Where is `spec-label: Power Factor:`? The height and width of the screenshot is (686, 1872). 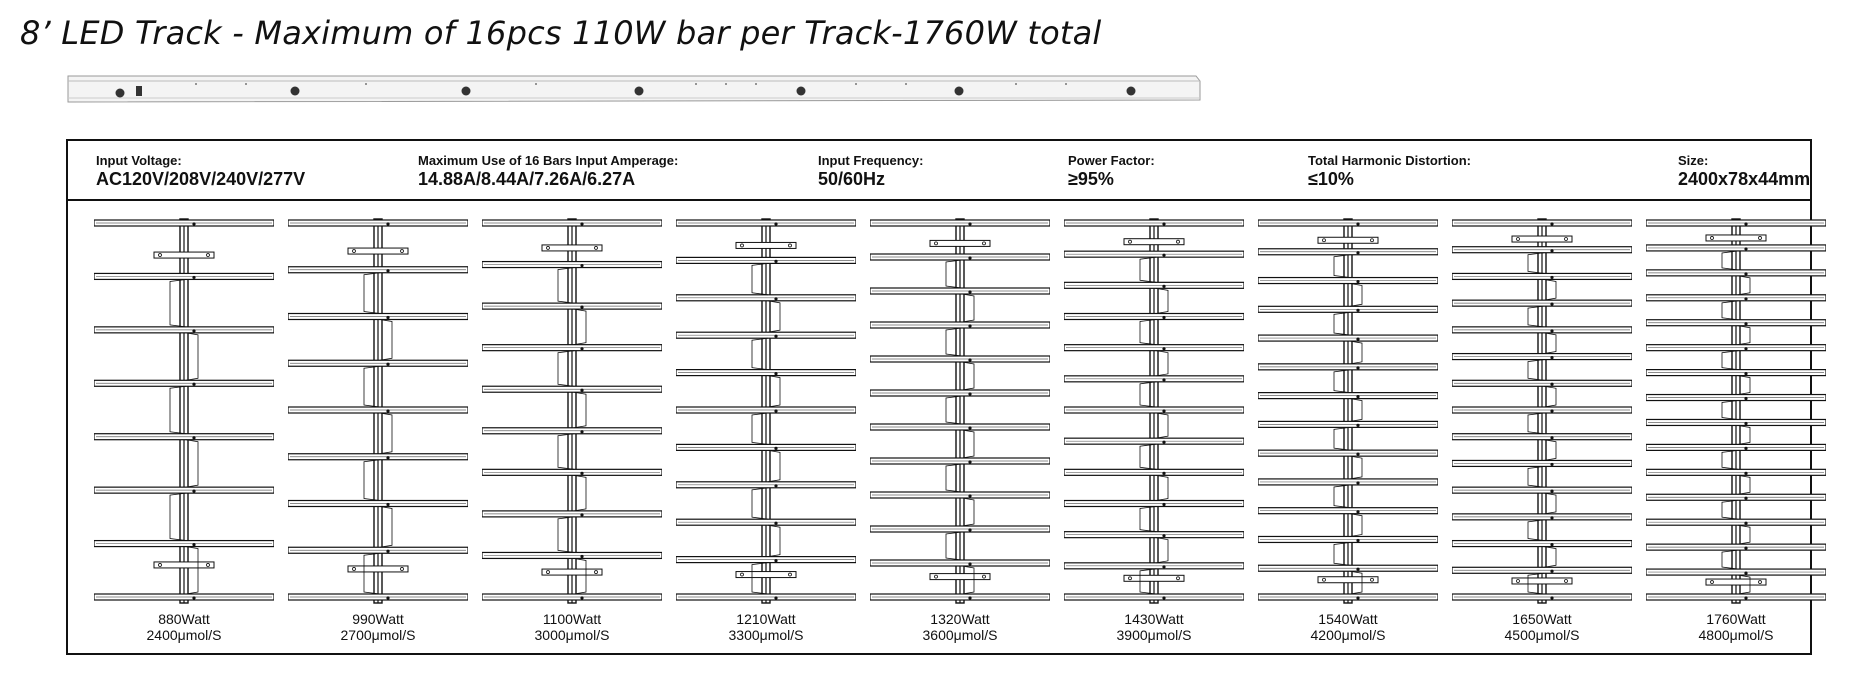 spec-label: Power Factor: is located at coordinates (1111, 160).